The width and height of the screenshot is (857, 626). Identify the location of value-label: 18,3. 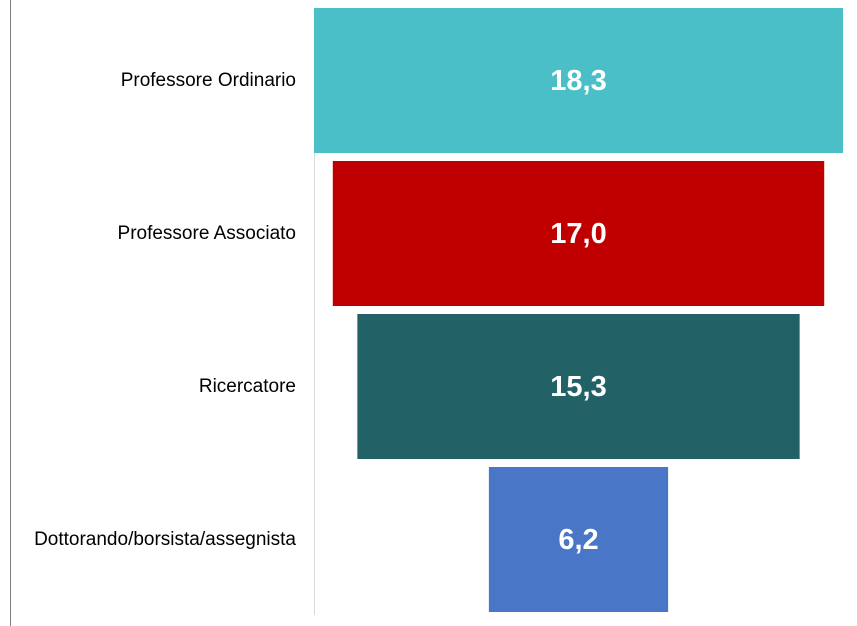
(578, 81).